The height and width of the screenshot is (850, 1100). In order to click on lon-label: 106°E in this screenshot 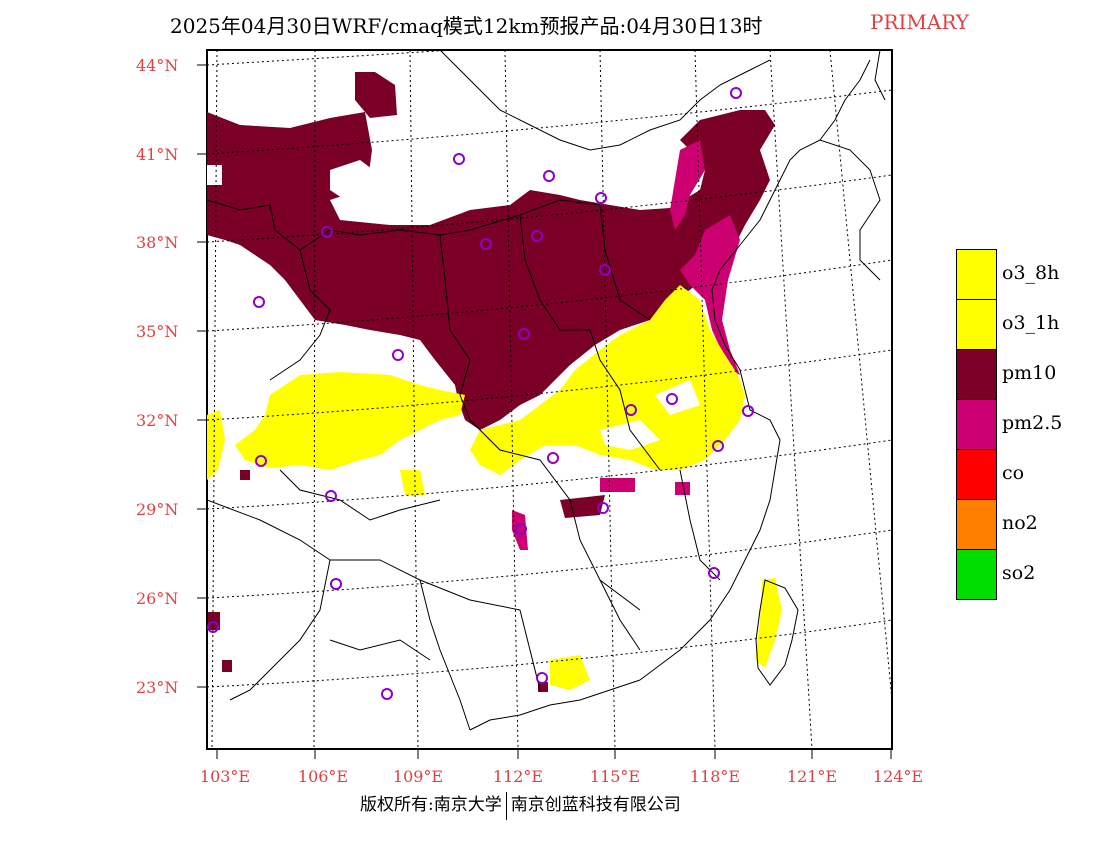, I will do `click(323, 776)`.